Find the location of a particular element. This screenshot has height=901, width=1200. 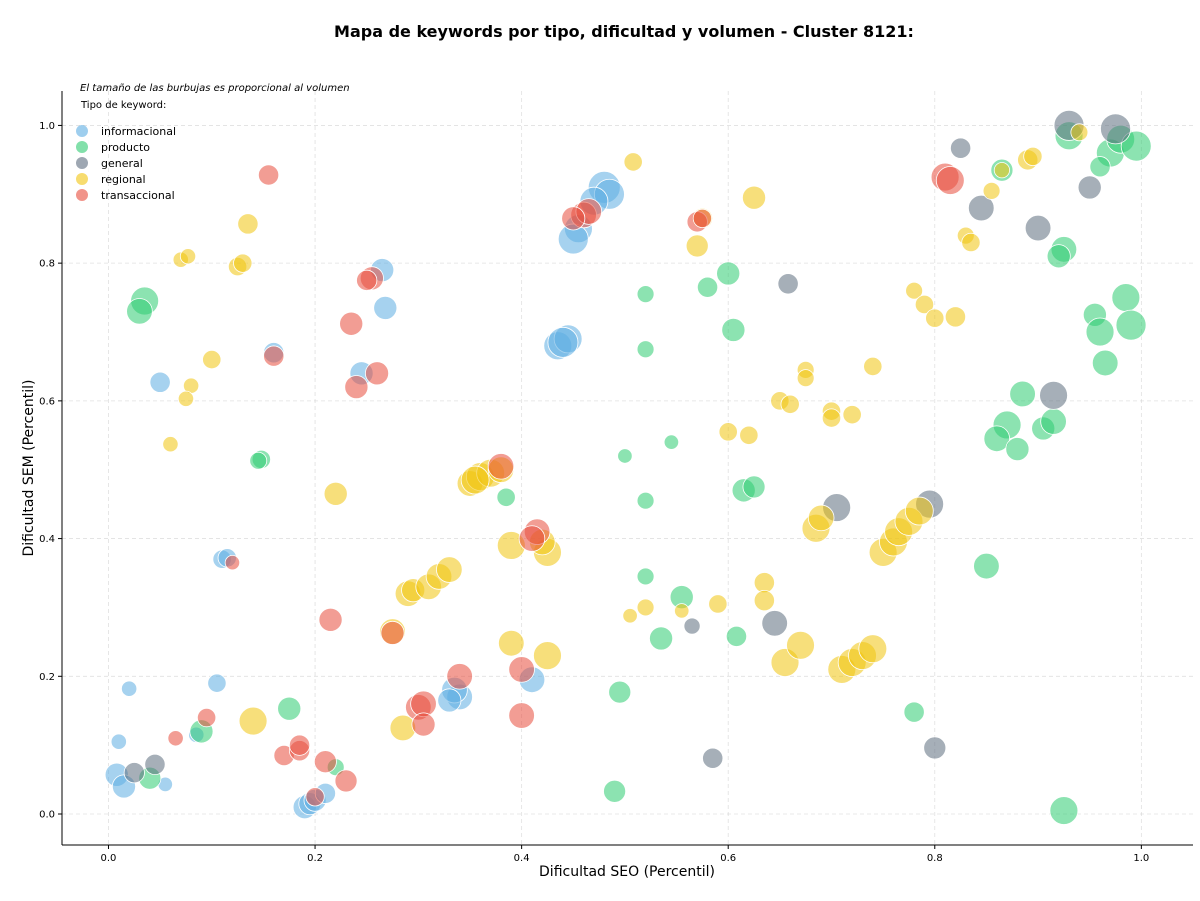

y-tick-label: 0.8 is located at coordinates (47, 264).